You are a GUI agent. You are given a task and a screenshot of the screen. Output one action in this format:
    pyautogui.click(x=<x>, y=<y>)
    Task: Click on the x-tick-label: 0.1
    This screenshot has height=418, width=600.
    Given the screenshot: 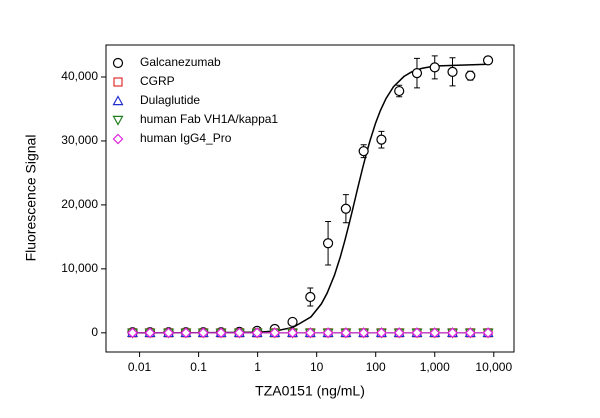 What is the action you would take?
    pyautogui.click(x=198, y=367)
    